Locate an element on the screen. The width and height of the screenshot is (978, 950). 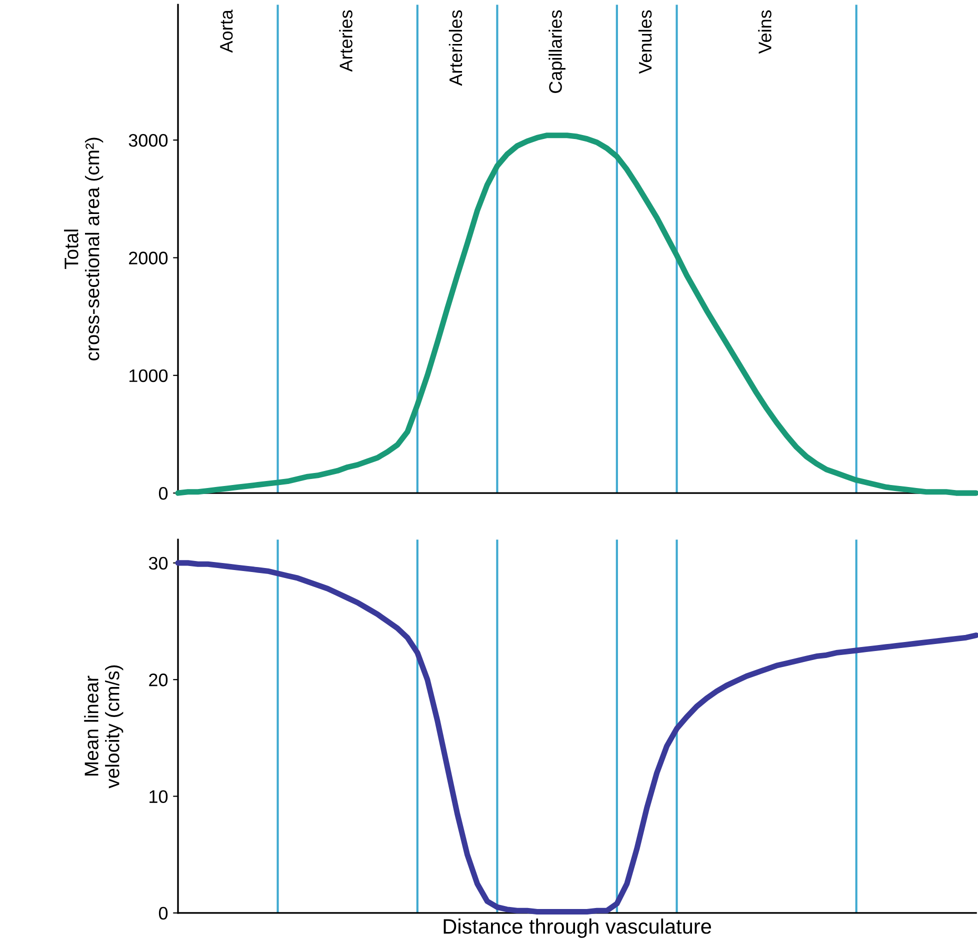
y-axis-title: Mean linear velocity (cm/s) is located at coordinates (104, 726).